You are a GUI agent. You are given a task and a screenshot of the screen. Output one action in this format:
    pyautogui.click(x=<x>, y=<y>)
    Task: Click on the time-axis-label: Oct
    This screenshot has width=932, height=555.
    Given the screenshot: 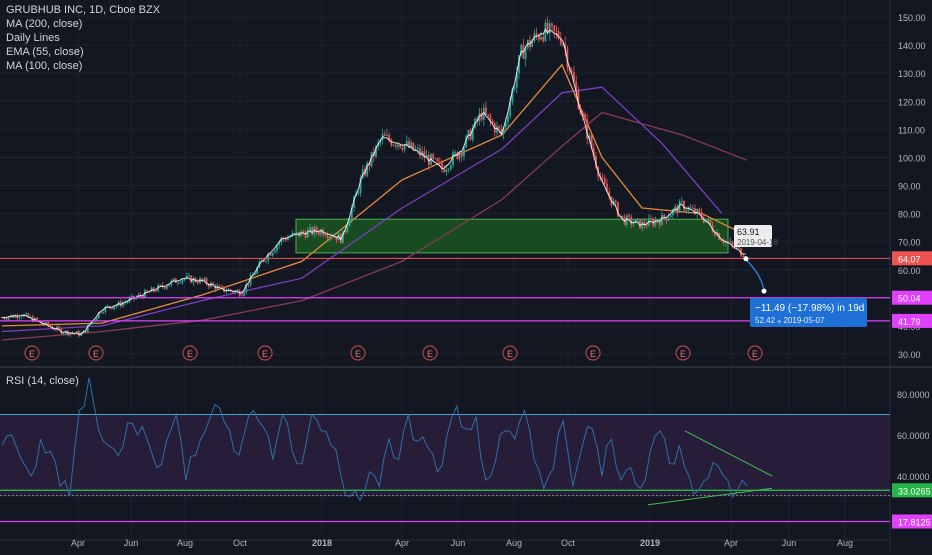 What is the action you would take?
    pyautogui.click(x=240, y=543)
    